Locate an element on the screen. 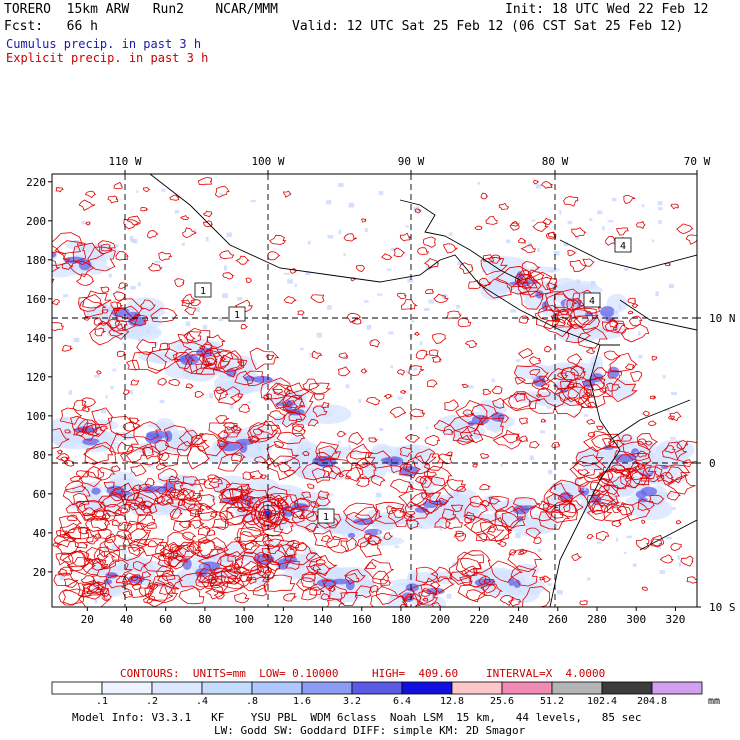 The height and width of the screenshot is (740, 740). y-tick-label: 160 is located at coordinates (36, 299).